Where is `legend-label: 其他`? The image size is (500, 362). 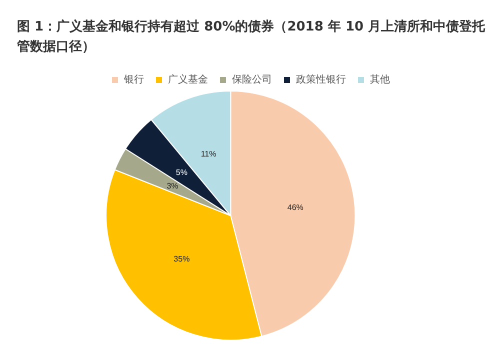 legend-label: 其他 is located at coordinates (380, 80).